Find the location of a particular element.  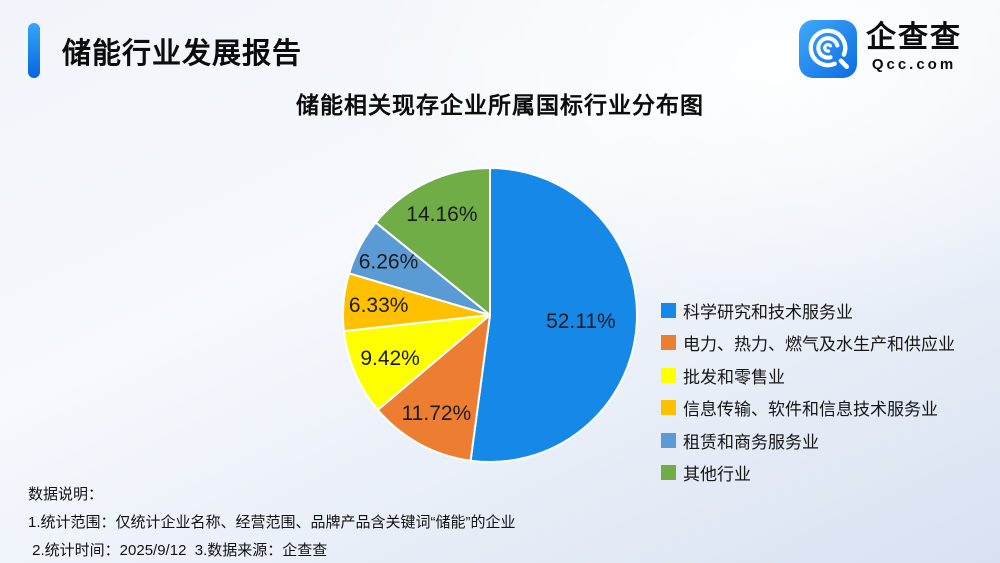

legend-label: 租赁和商务服务业 is located at coordinates (751, 442).